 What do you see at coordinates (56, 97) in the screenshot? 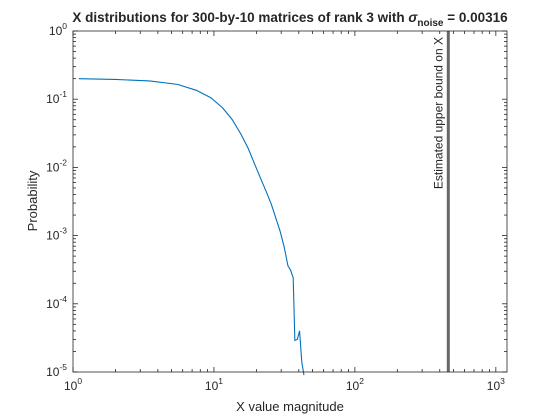
I see `y-tick-label: 10⁻¹` at bounding box center [56, 97].